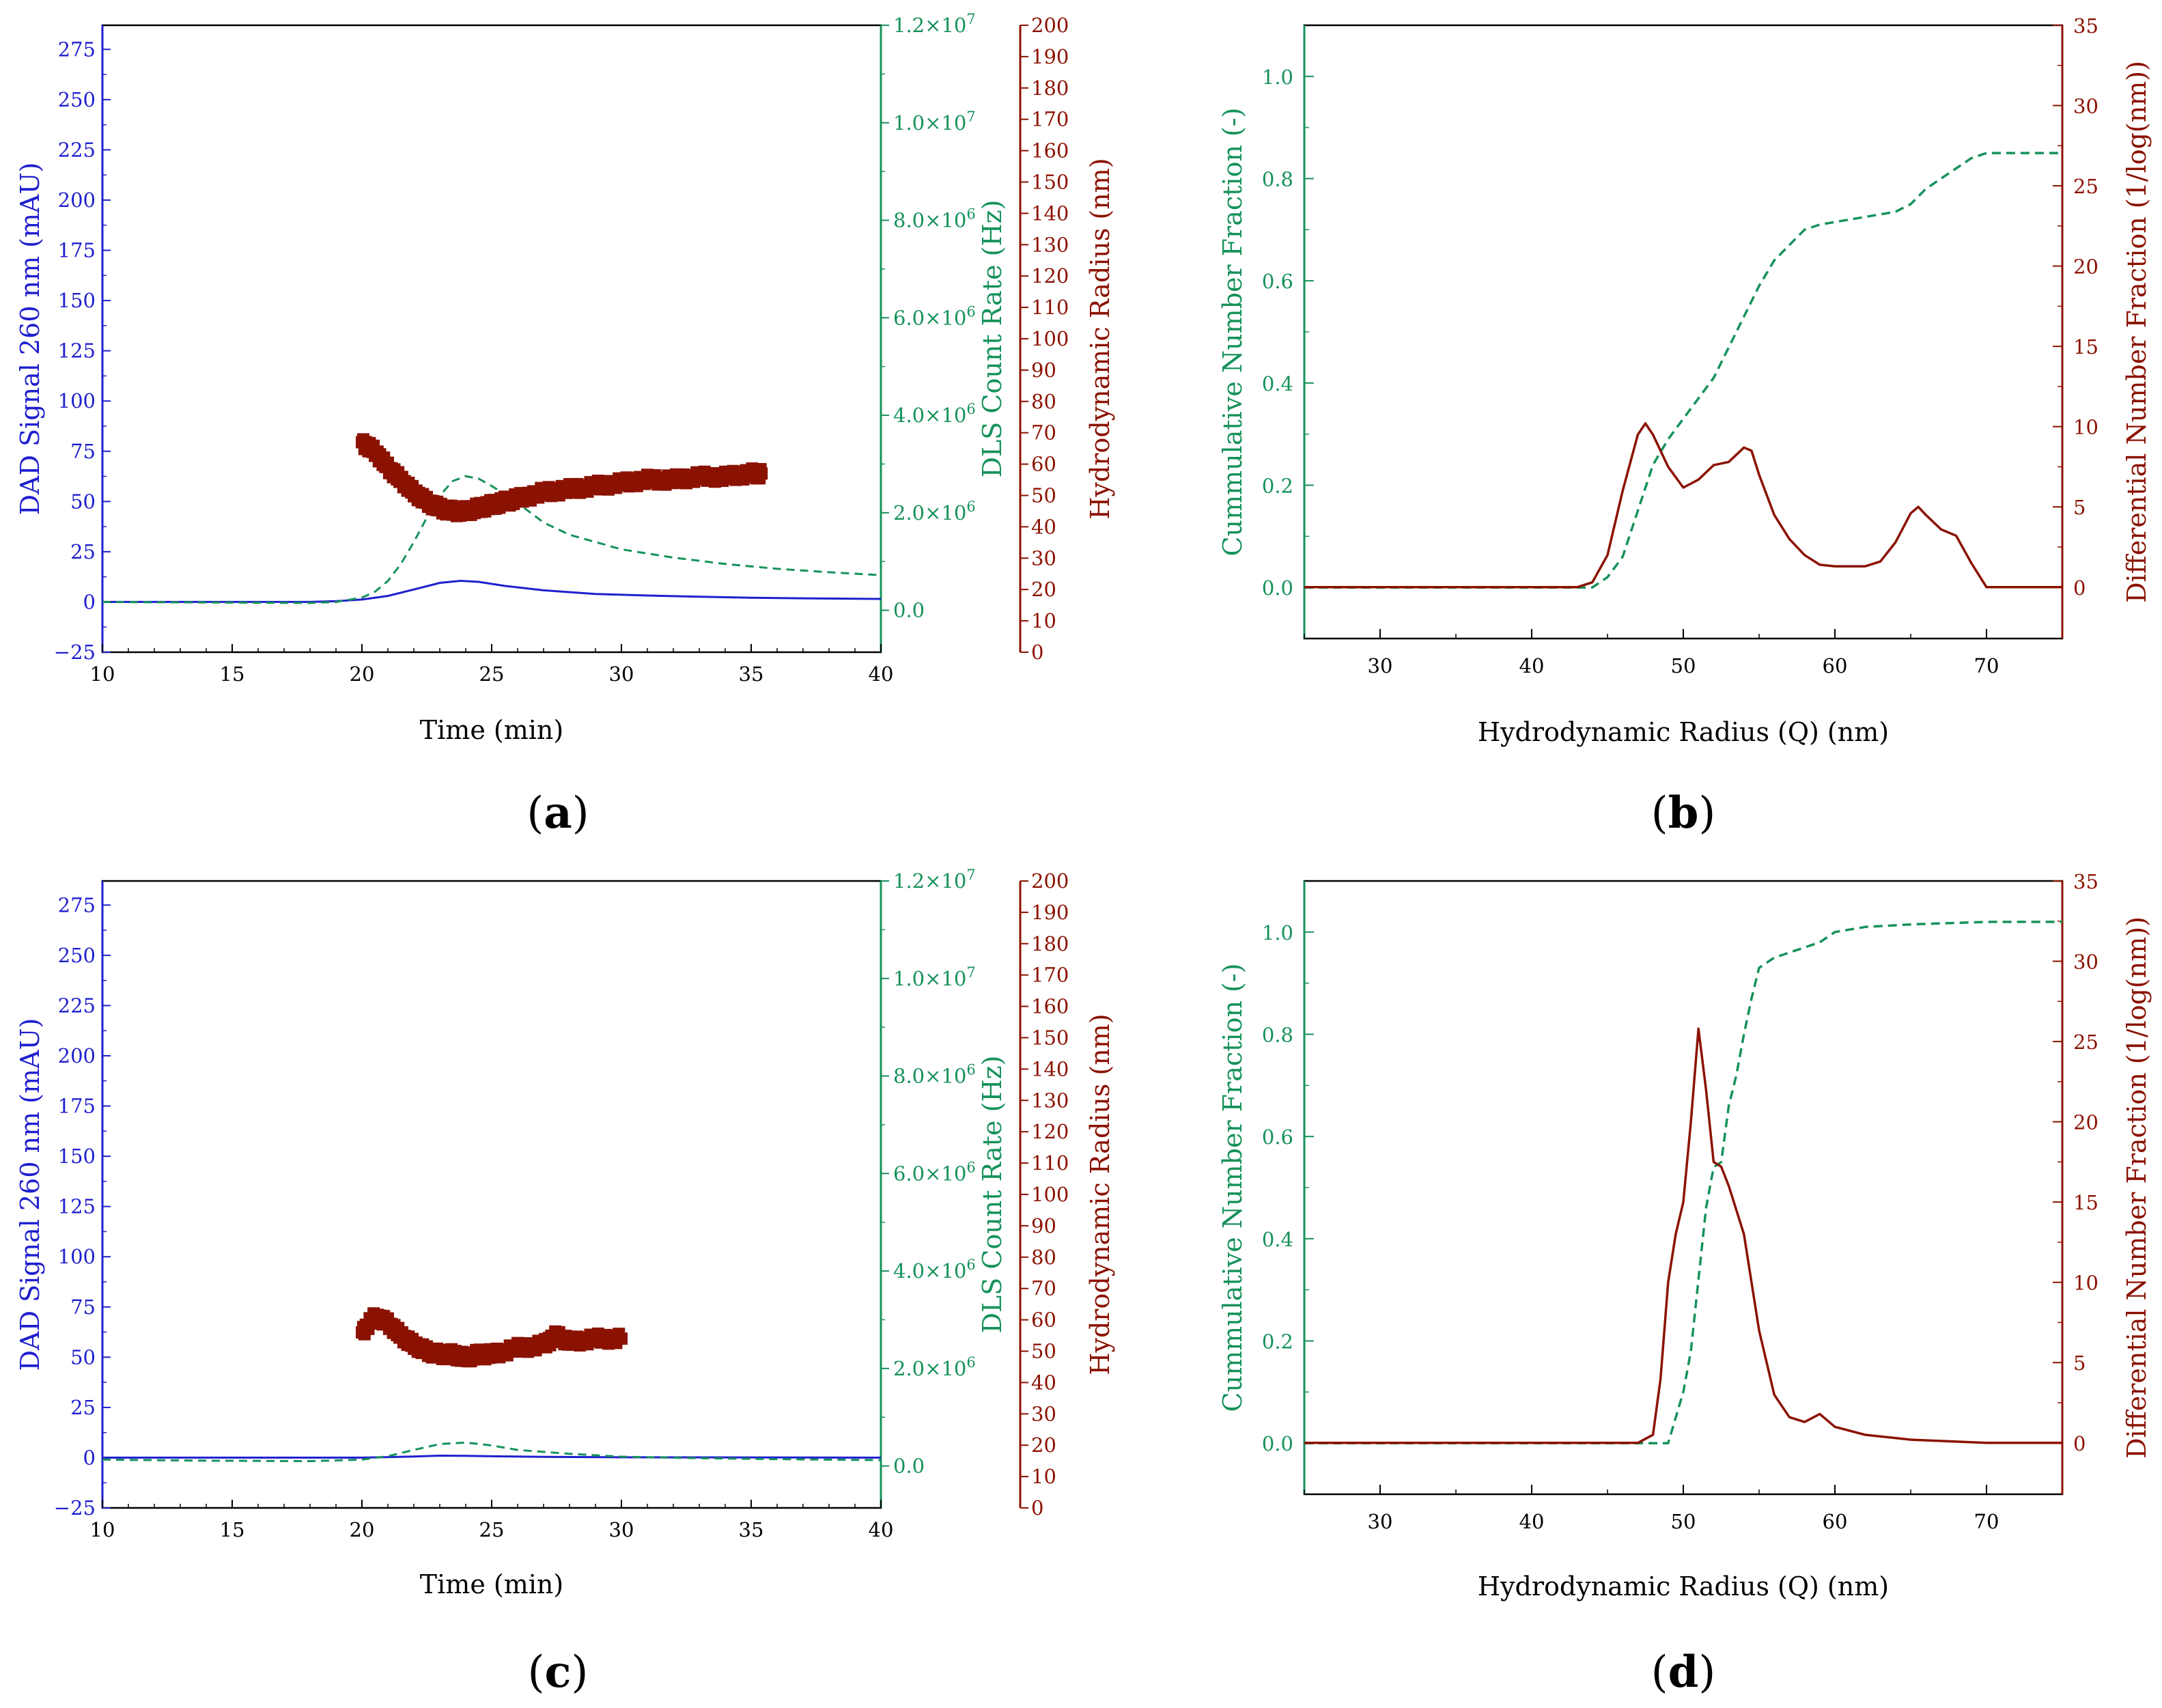  What do you see at coordinates (761, 473) in the screenshot?
I see `panel-a-radius-marker` at bounding box center [761, 473].